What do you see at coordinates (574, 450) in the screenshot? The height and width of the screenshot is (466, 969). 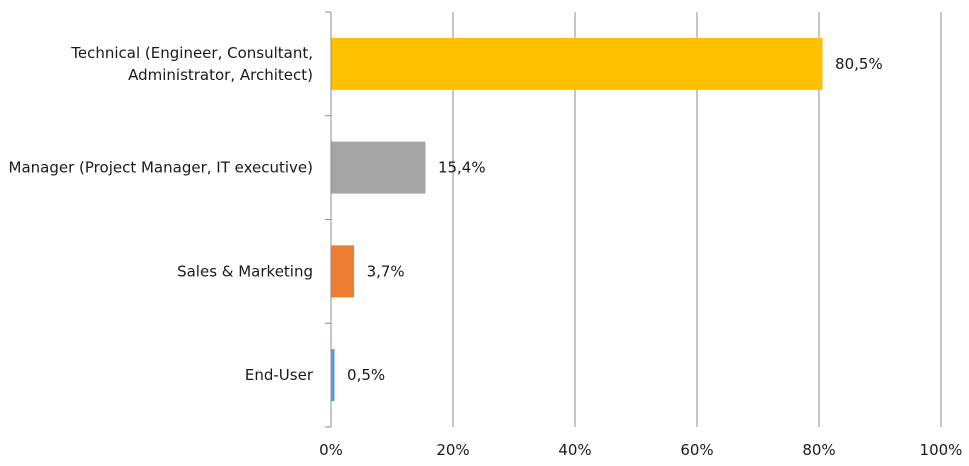 I see `x-tick-label: 40%` at bounding box center [574, 450].